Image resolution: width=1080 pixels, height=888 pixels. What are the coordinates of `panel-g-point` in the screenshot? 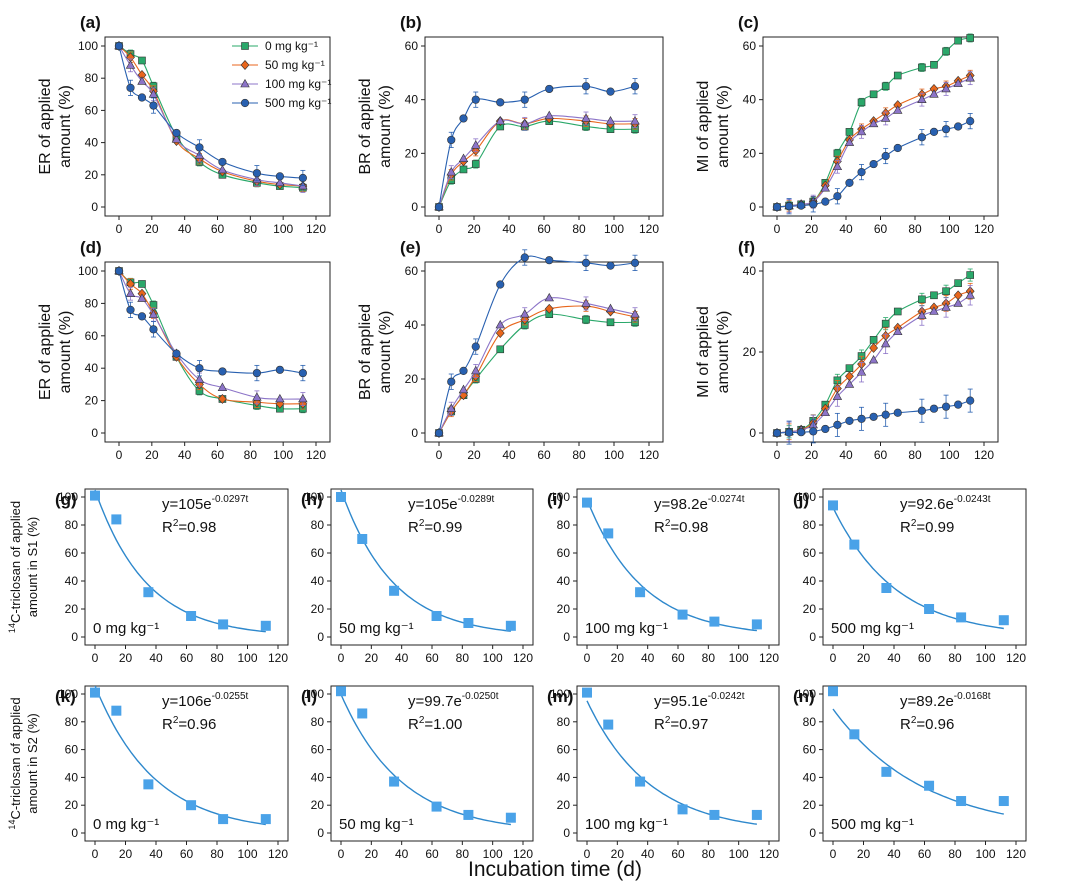 It's located at (265, 625).